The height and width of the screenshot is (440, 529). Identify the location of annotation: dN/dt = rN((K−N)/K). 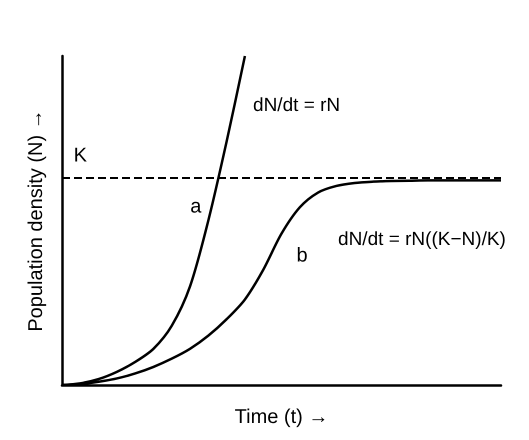
(422, 239).